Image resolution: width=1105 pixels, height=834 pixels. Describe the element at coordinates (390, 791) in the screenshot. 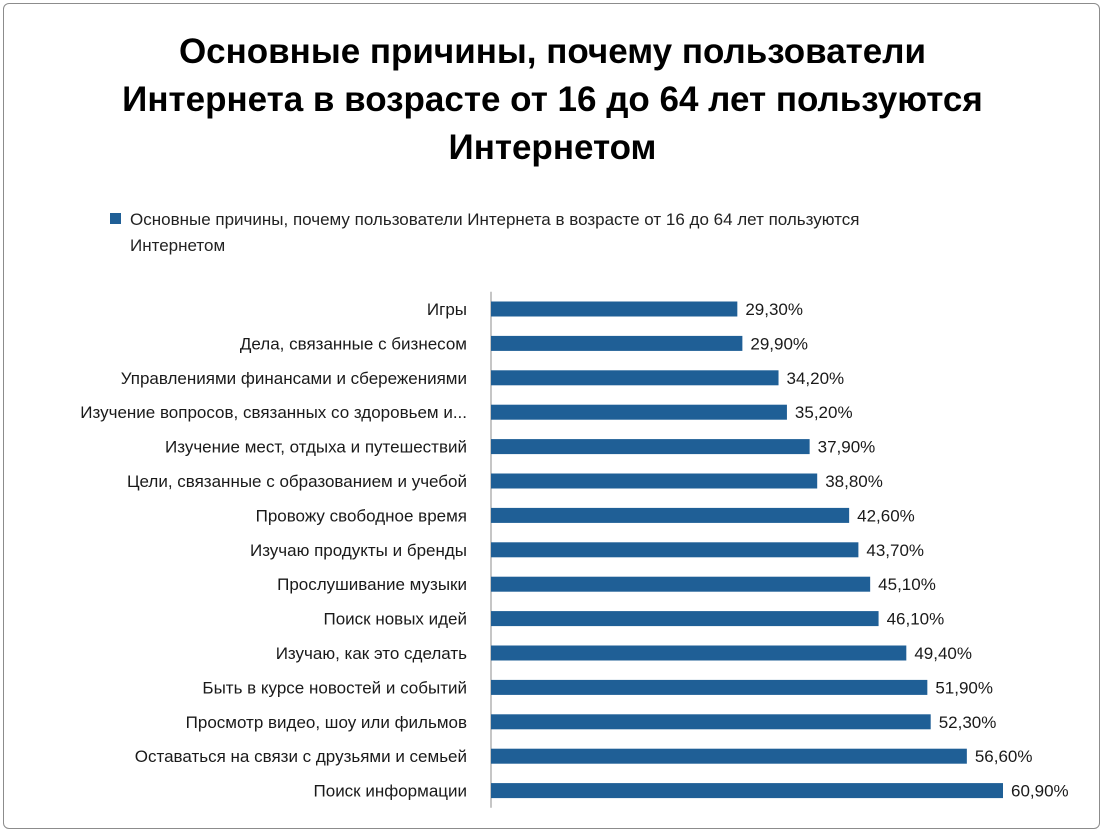

I see `category-label-15: Поиск информации` at that location.